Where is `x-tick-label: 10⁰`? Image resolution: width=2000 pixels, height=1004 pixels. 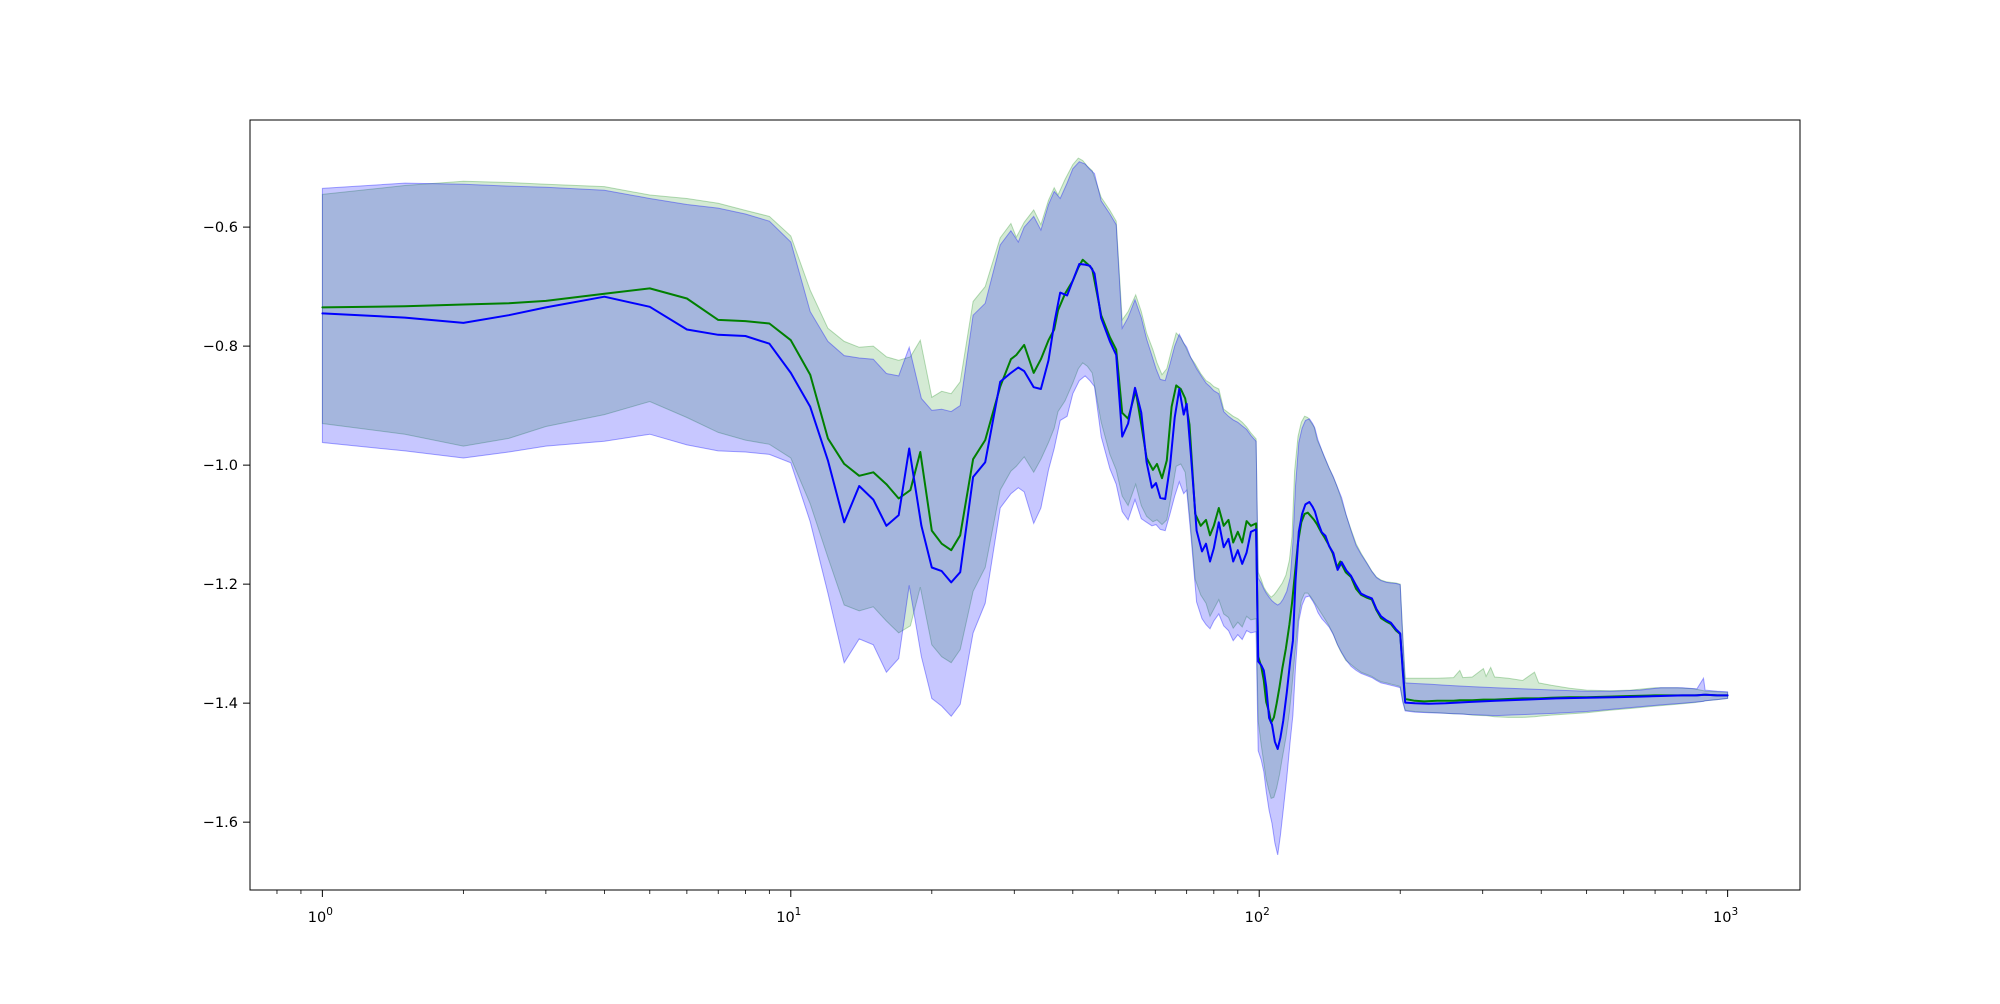 x-tick-label: 10⁰ is located at coordinates (320, 916).